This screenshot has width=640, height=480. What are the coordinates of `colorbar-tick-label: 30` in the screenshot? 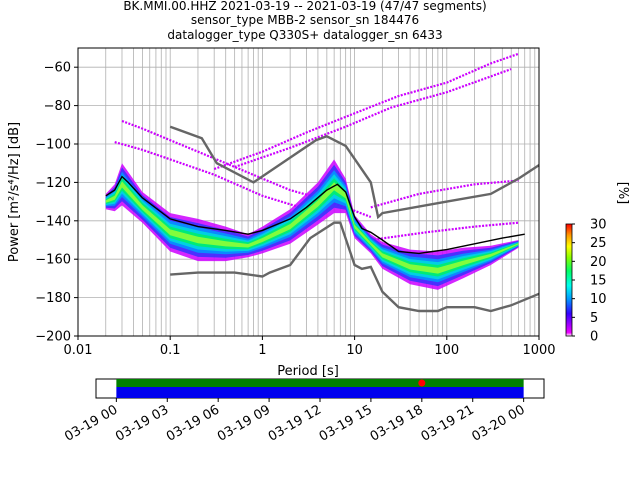 It's located at (598, 225).